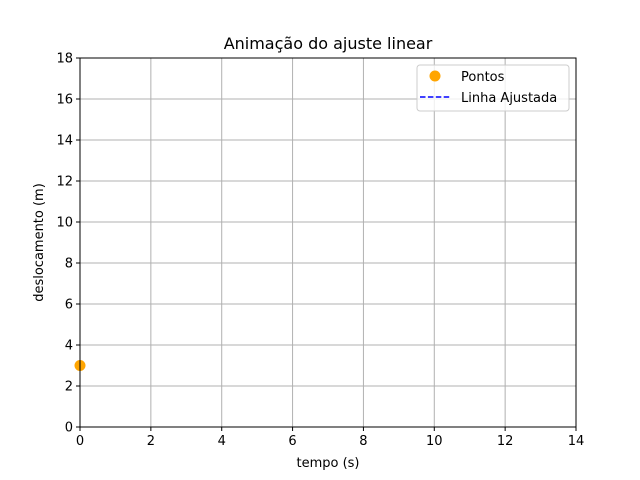  I want to click on y-tick-label: 12, so click(64, 182).